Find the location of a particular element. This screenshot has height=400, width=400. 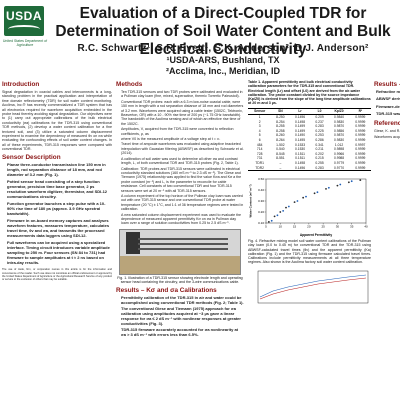

table-cell: 1.012 is located at coordinates (339, 144).